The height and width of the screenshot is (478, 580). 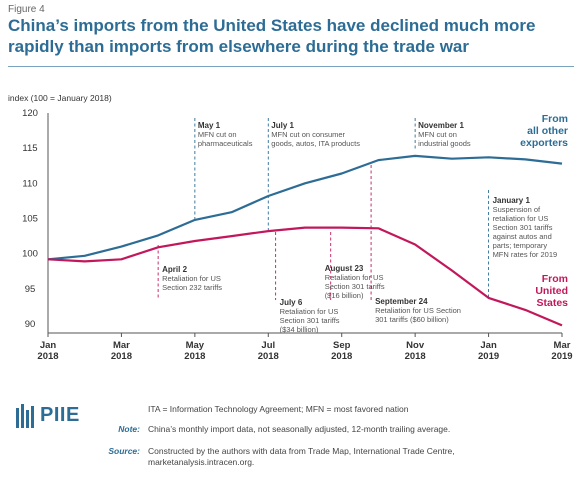 I want to click on annotation-text: parts; temporary, so click(x=520, y=245).